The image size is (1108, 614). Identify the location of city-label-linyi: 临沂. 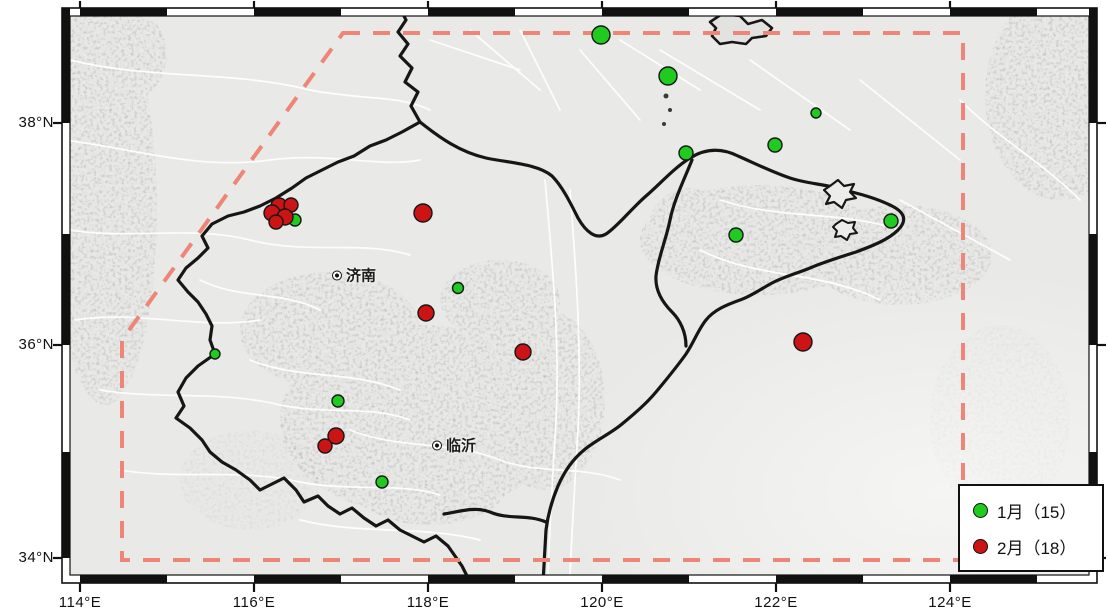
(454, 445).